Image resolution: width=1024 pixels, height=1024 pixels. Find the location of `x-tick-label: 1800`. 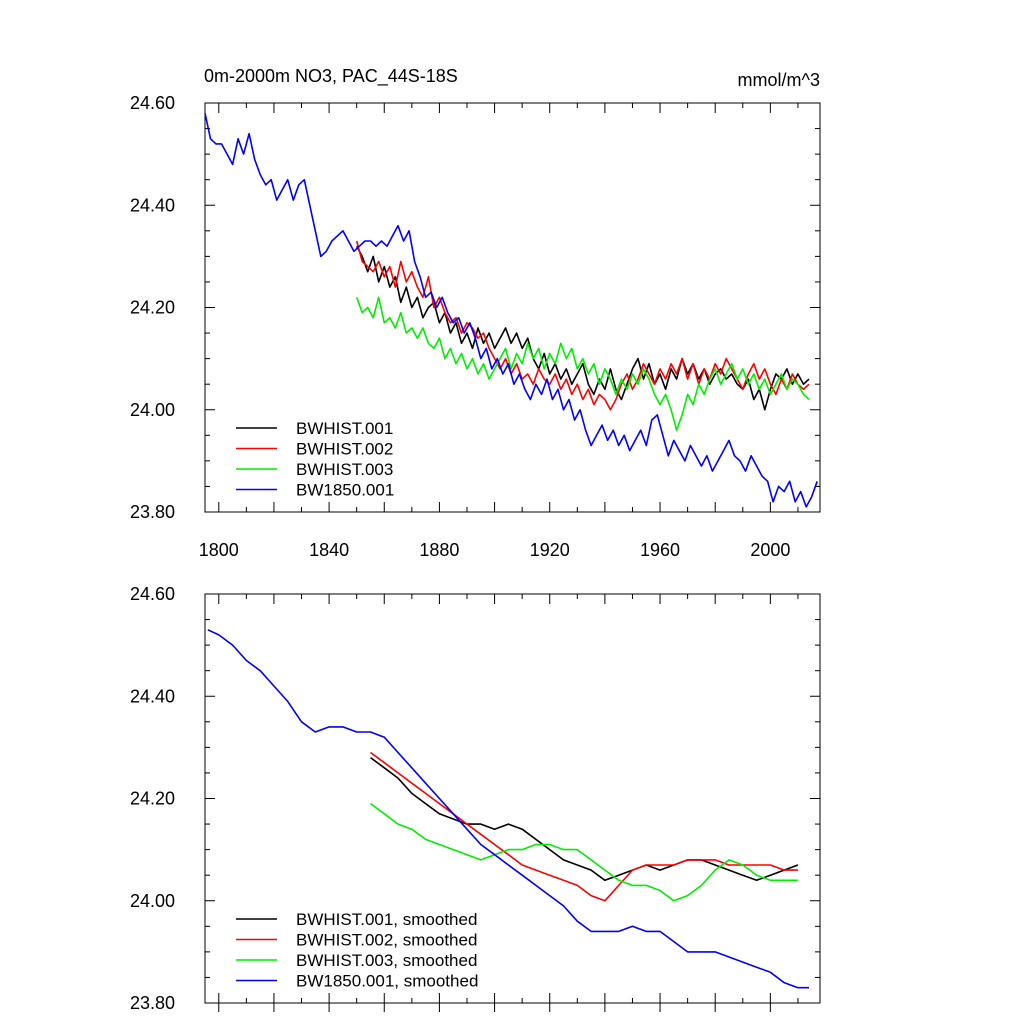

x-tick-label: 1800 is located at coordinates (219, 550).